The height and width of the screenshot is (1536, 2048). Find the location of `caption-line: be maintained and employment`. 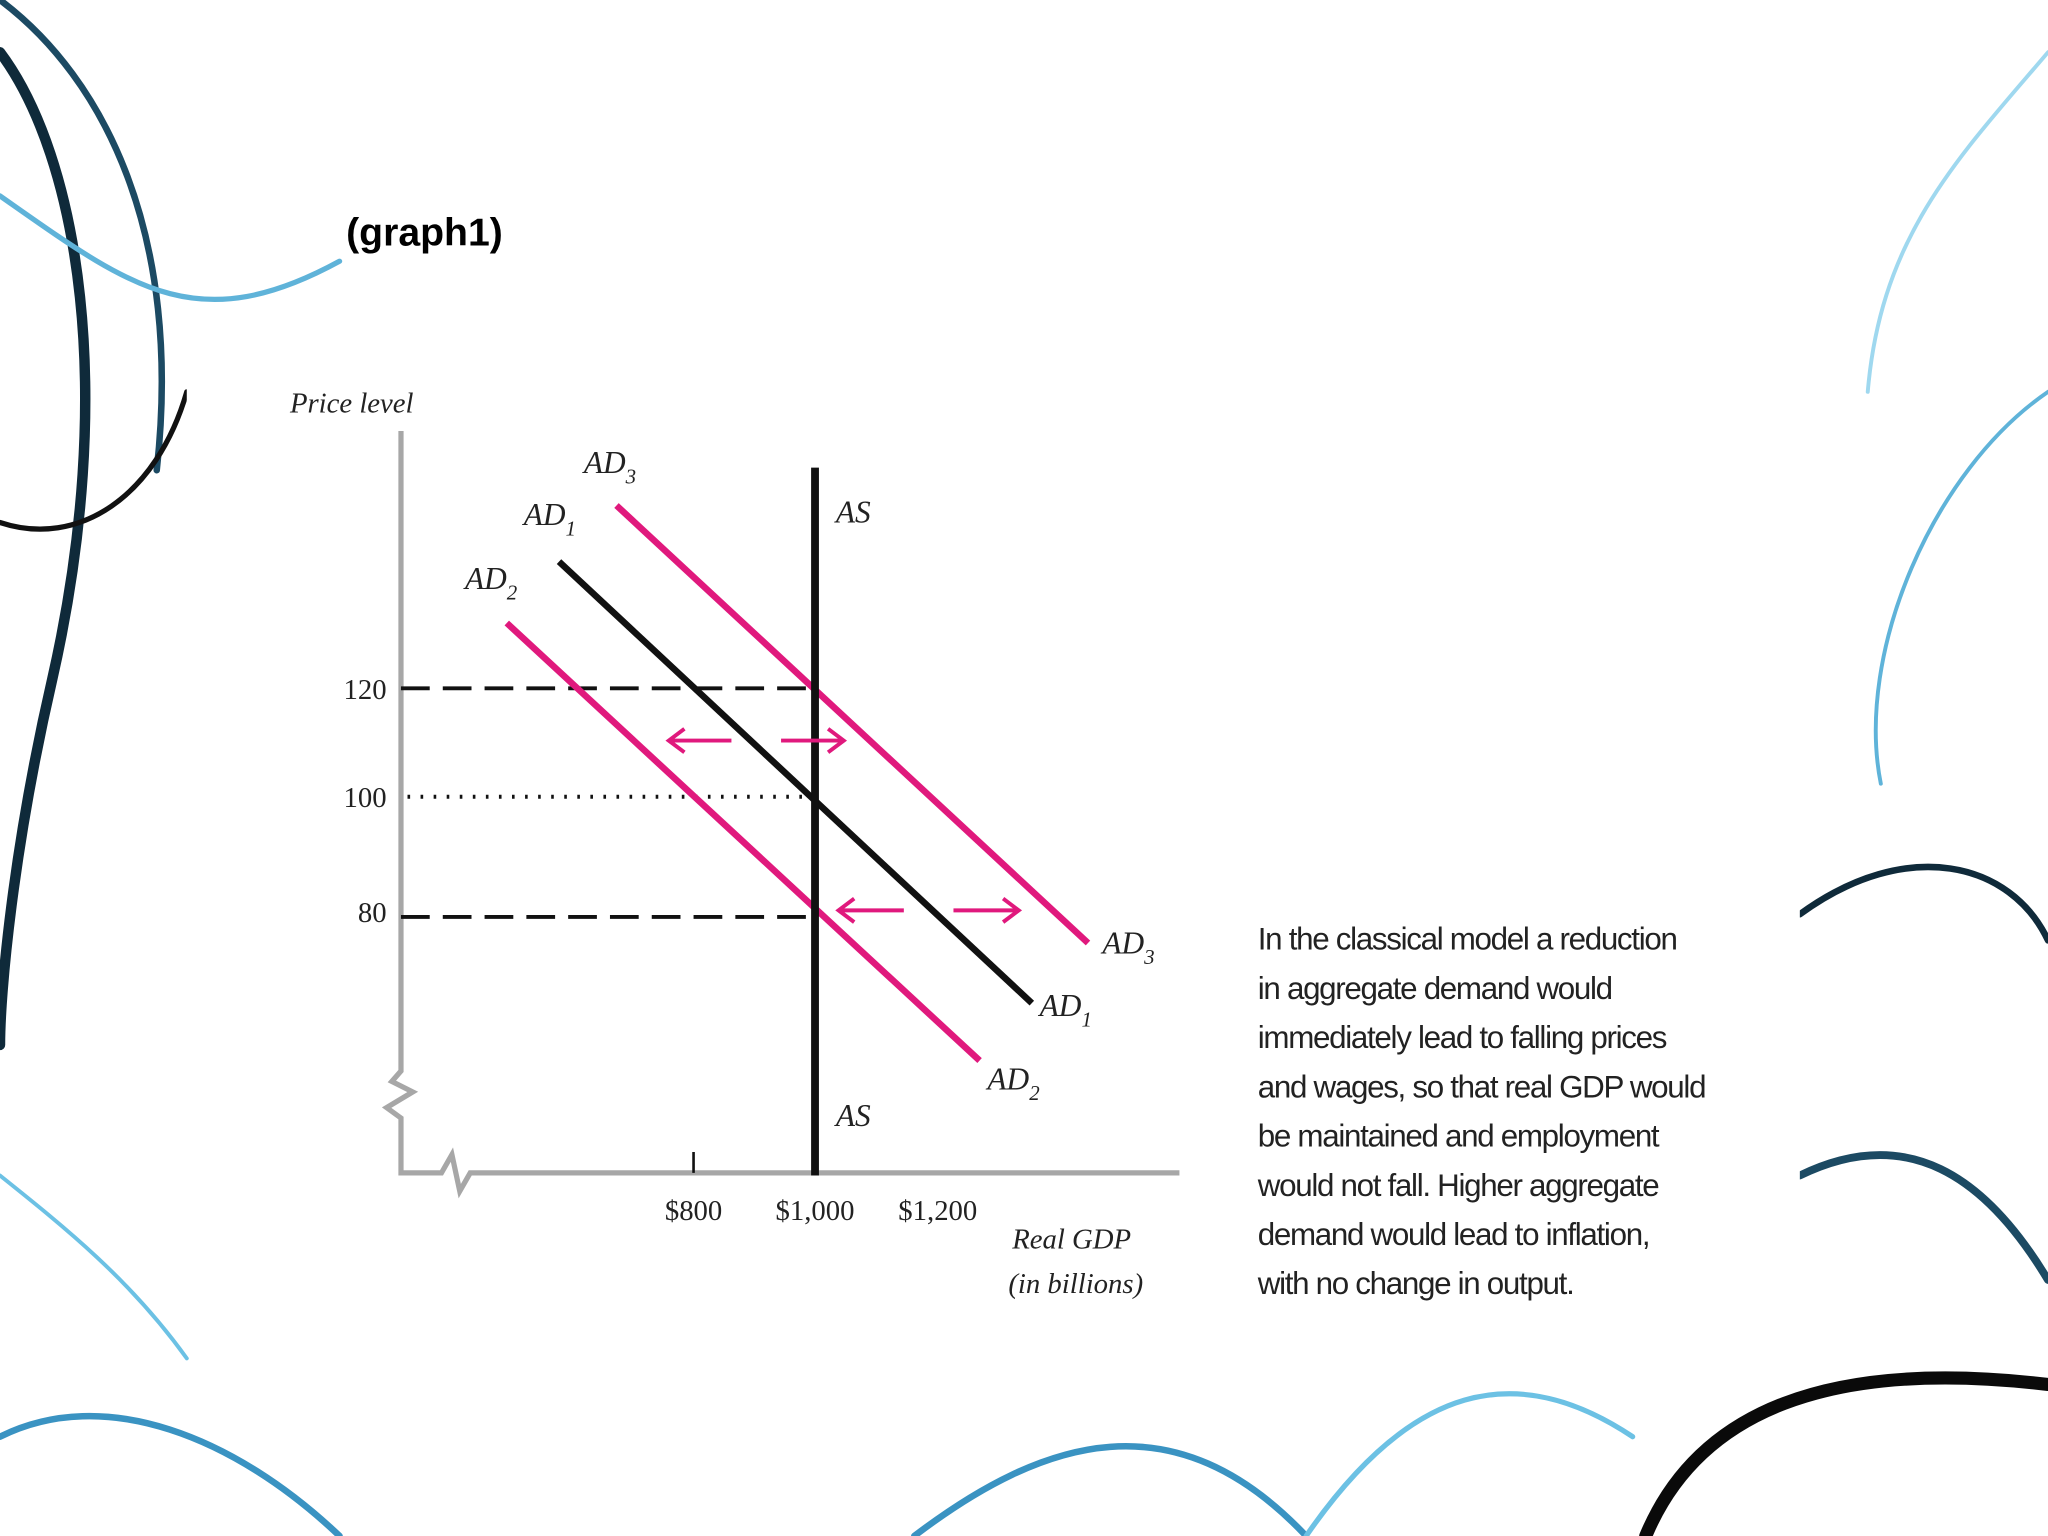

caption-line: be maintained and employment is located at coordinates (1459, 1136).